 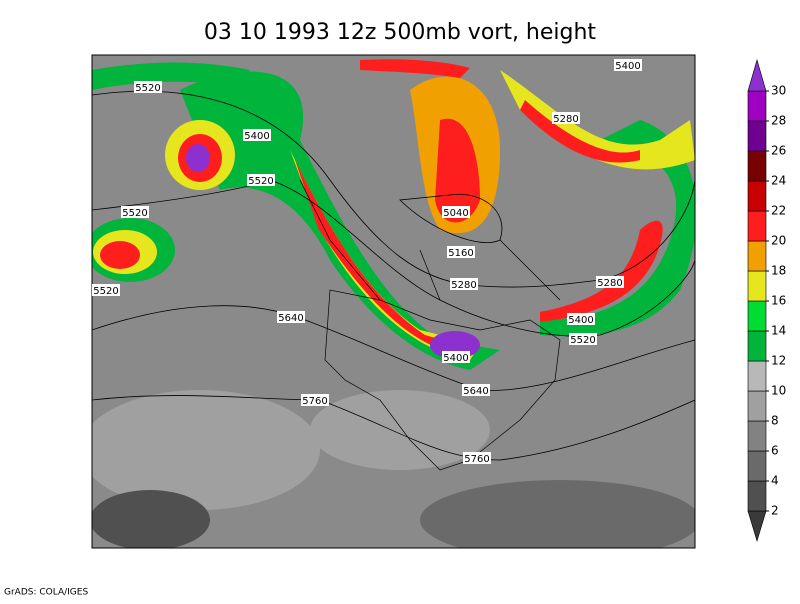 I want to click on colorbar-arrow-low, so click(x=757, y=526).